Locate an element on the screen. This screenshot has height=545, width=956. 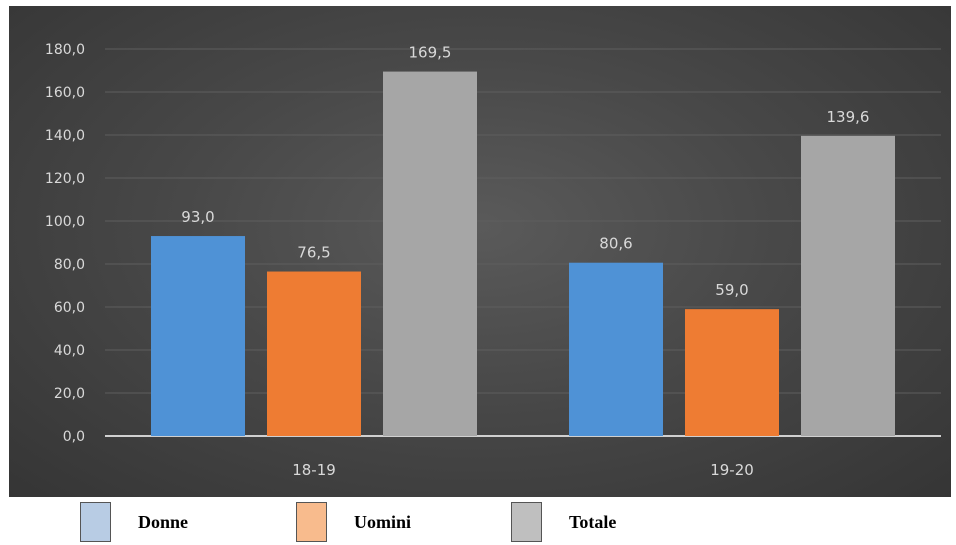
y-tick-label: 140,0 is located at coordinates (65, 136).